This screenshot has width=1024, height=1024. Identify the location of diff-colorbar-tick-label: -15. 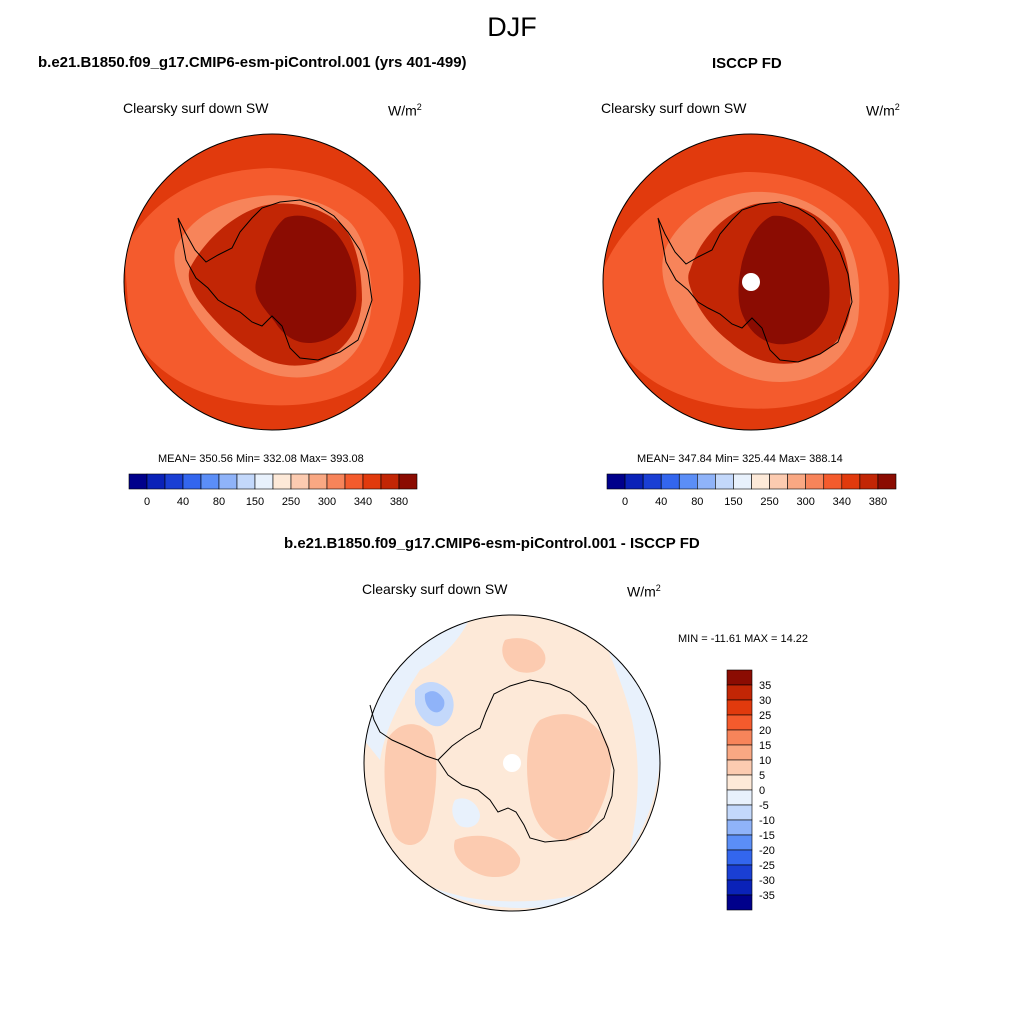
(767, 836).